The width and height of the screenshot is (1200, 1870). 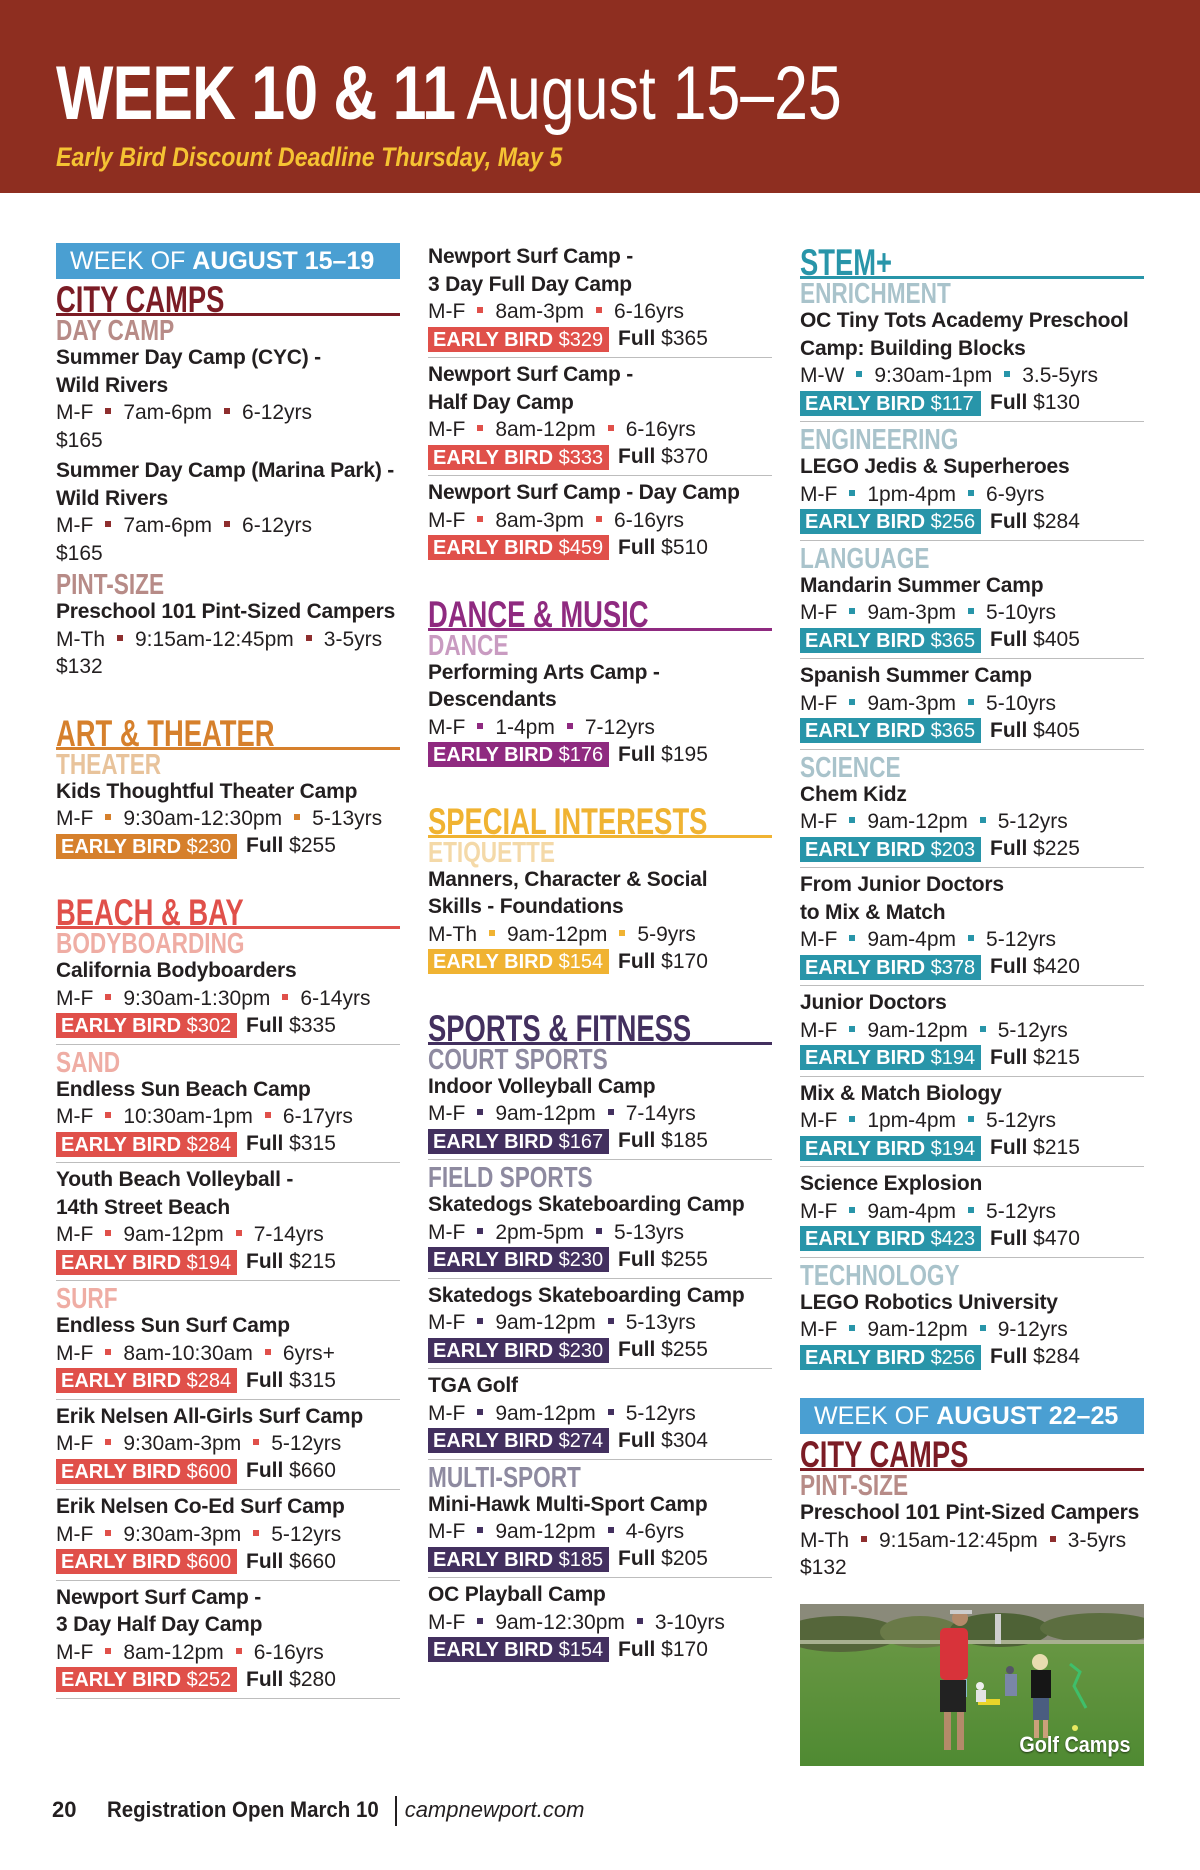 What do you see at coordinates (518, 1559) in the screenshot?
I see `early-bird-badge: EARLY BIRD $185` at bounding box center [518, 1559].